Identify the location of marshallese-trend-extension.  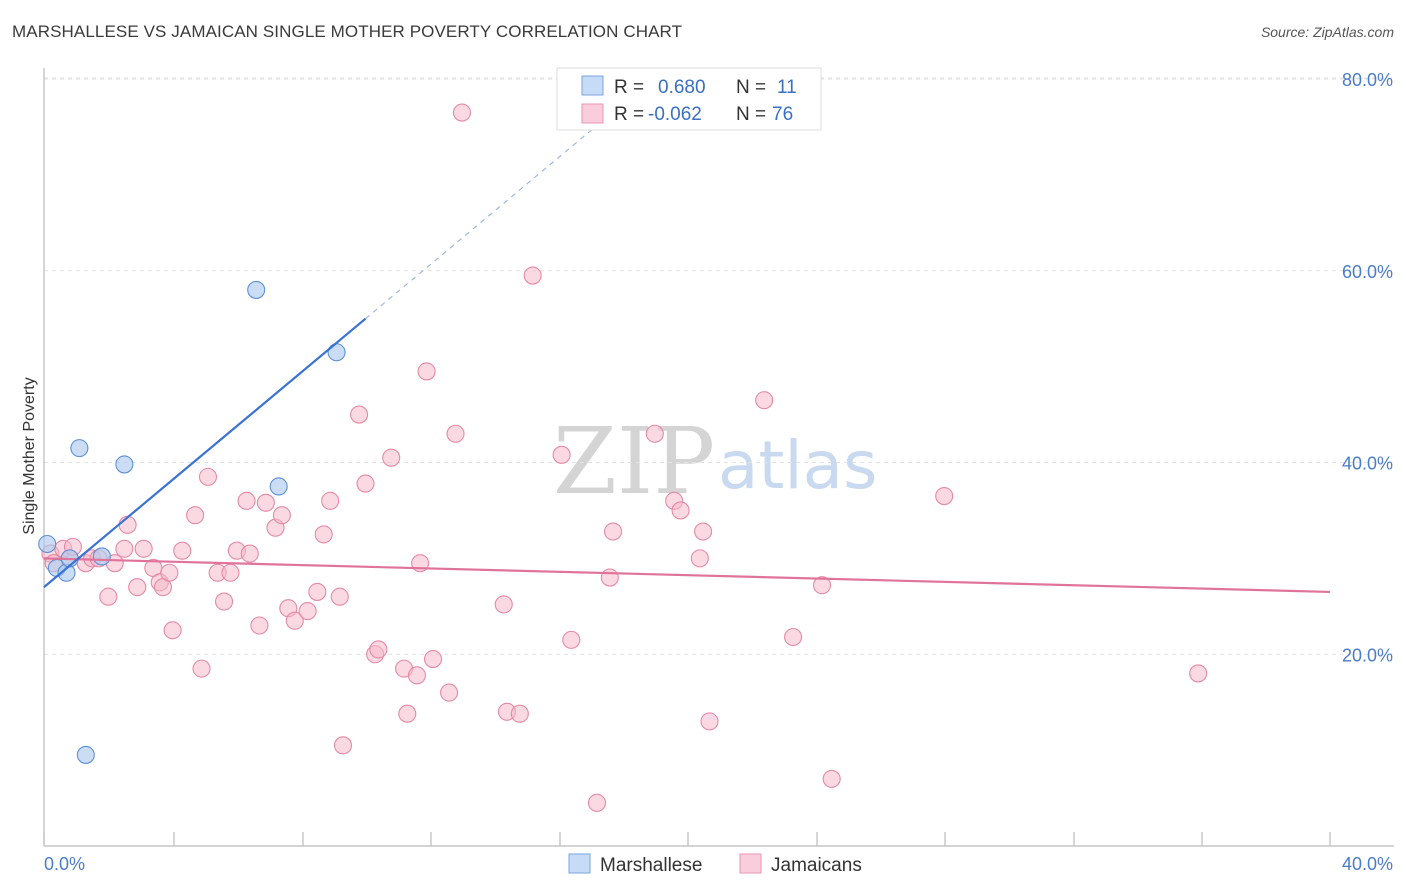
(486, 218).